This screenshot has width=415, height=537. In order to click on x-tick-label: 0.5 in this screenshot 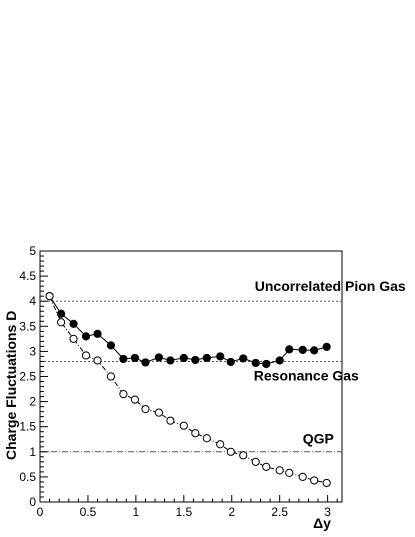, I will do `click(88, 512)`.